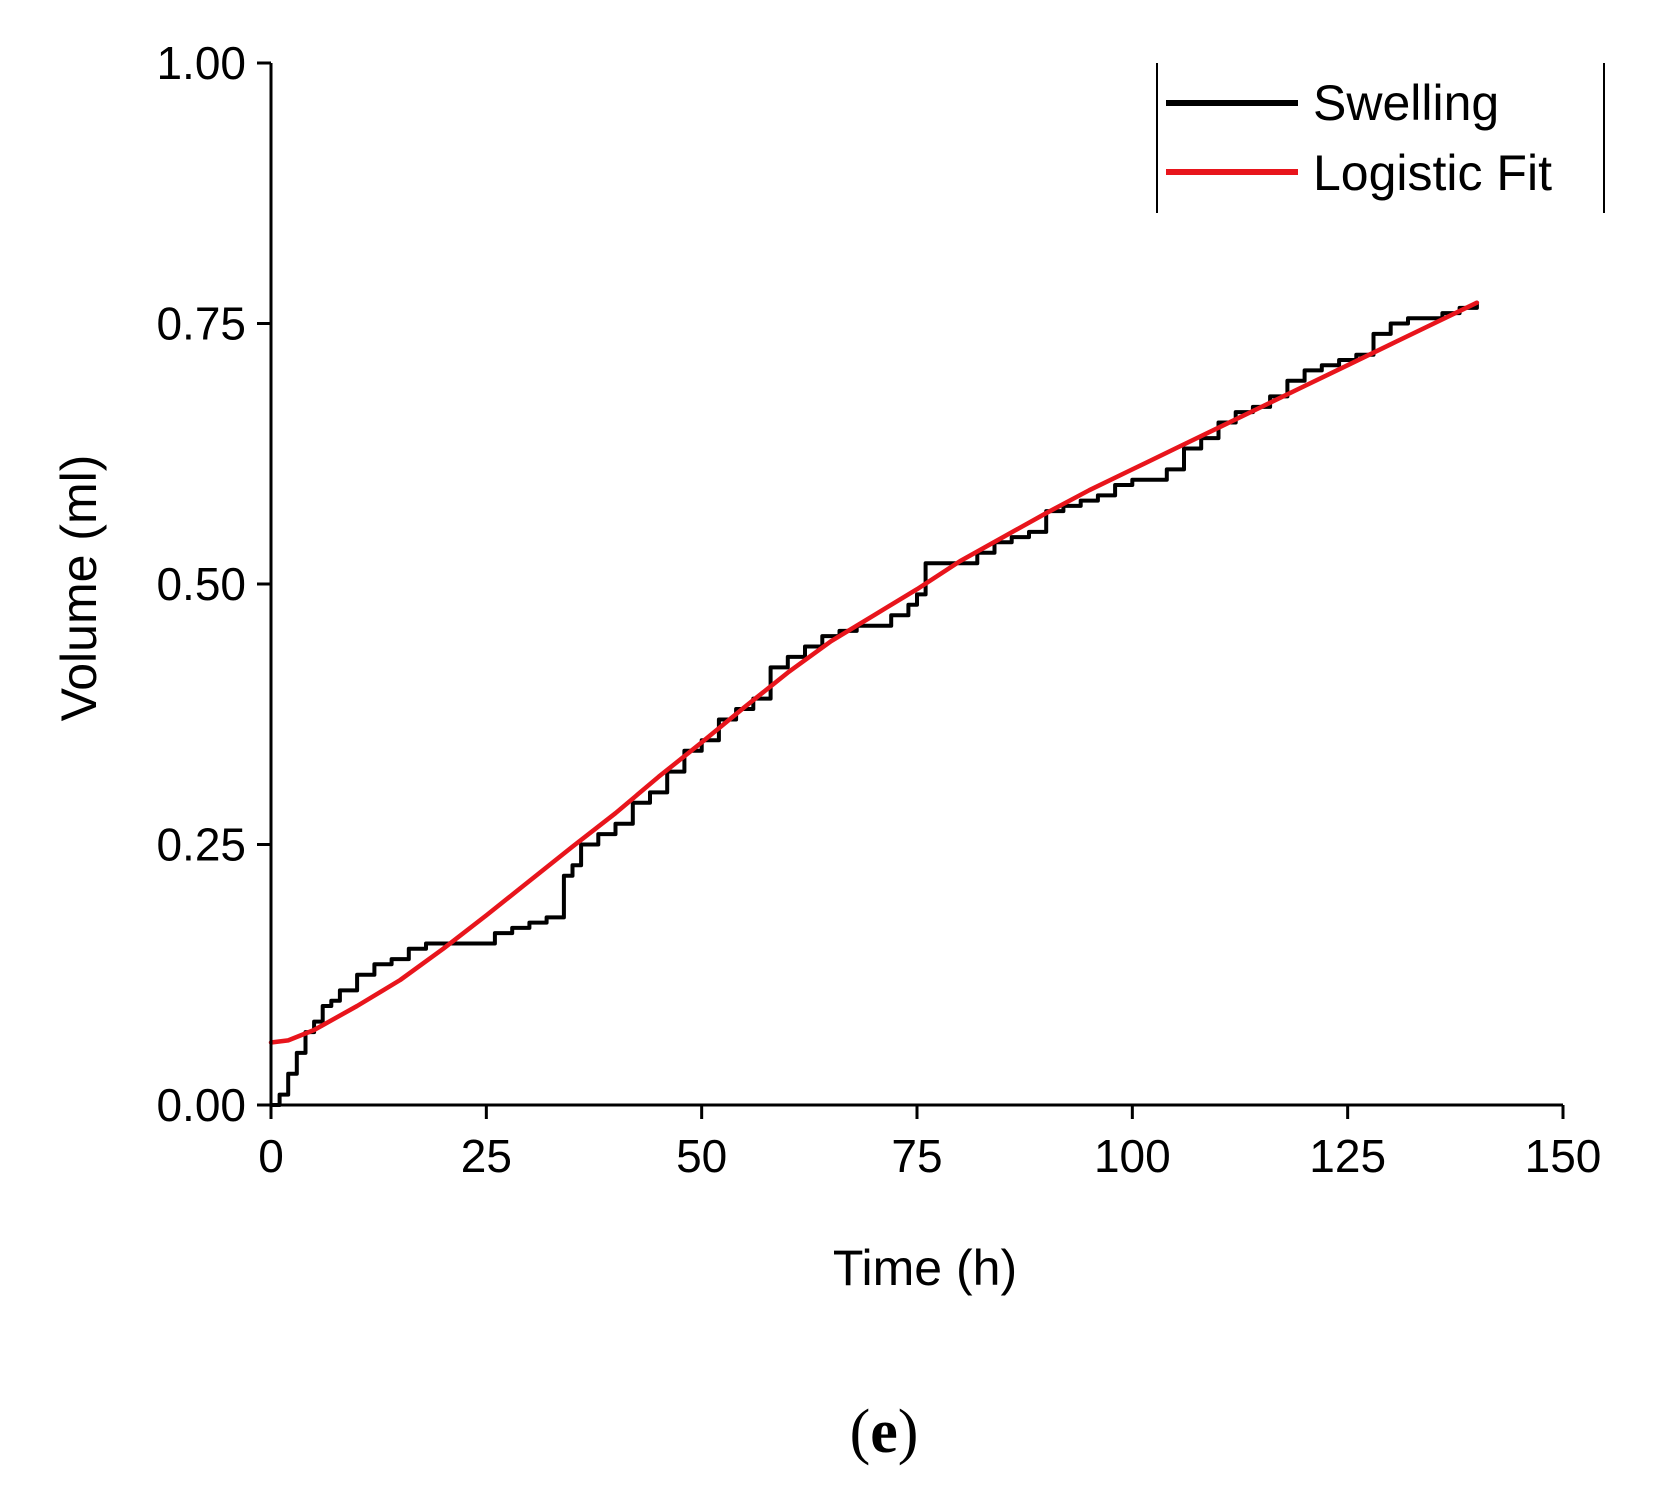 This screenshot has height=1501, width=1664. I want to click on y-tick-label-1: 0.25, so click(201, 845).